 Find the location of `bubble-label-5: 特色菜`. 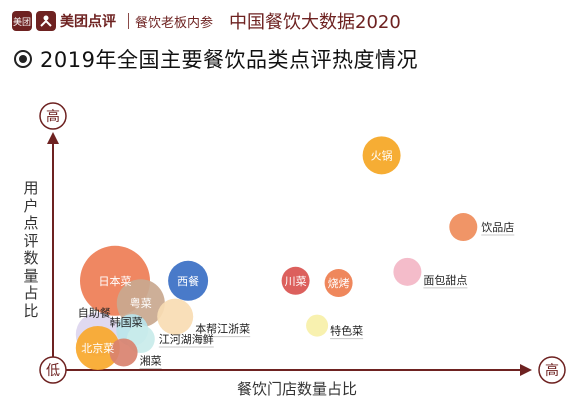

bubble-label-5: 特色菜 is located at coordinates (346, 331).